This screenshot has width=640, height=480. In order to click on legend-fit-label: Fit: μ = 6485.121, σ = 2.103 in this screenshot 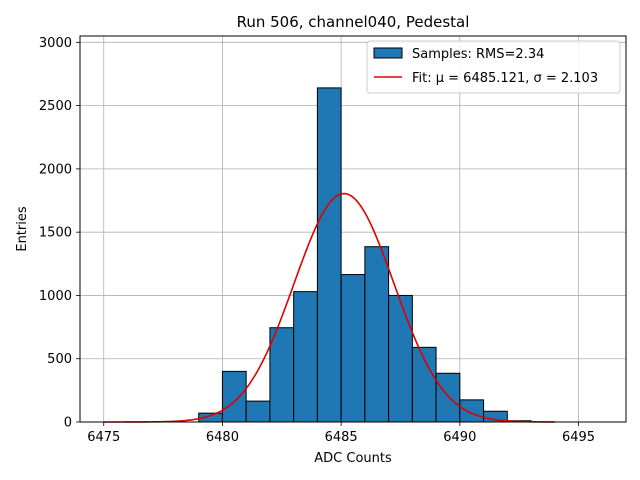, I will do `click(505, 78)`.